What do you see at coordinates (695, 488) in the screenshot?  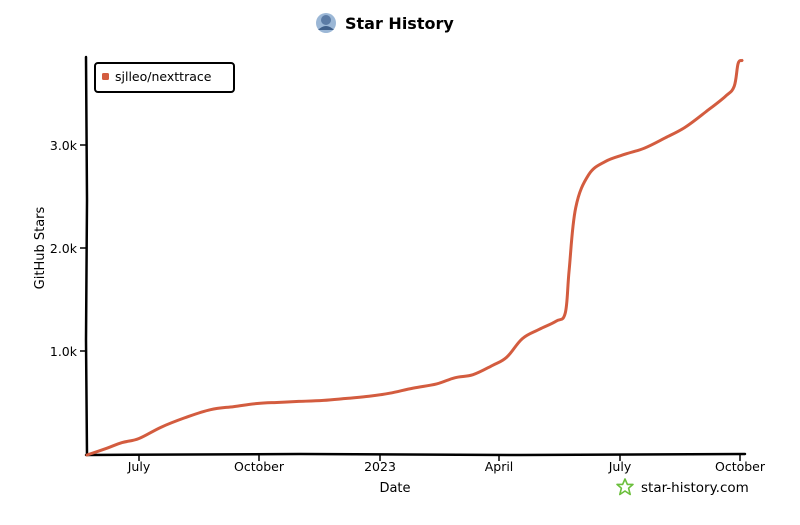 I see `watermark-text: star-history.com` at bounding box center [695, 488].